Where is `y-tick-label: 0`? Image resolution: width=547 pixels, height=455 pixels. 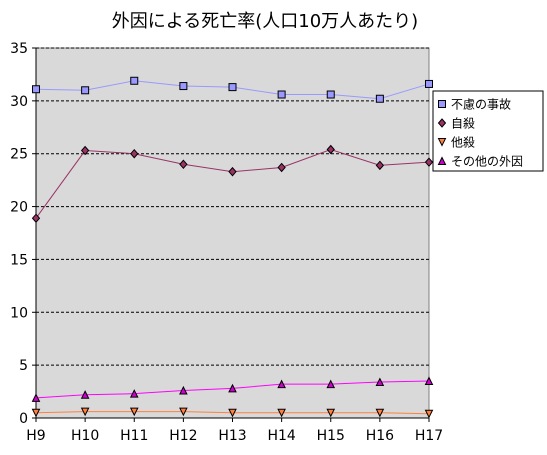 y-tick-label: 0 is located at coordinates (23, 419).